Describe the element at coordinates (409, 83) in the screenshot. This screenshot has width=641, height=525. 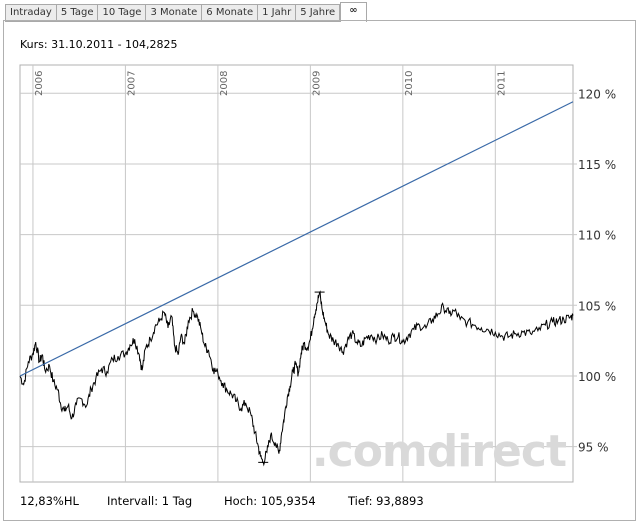
I see `x-tick-label: 2010` at that location.